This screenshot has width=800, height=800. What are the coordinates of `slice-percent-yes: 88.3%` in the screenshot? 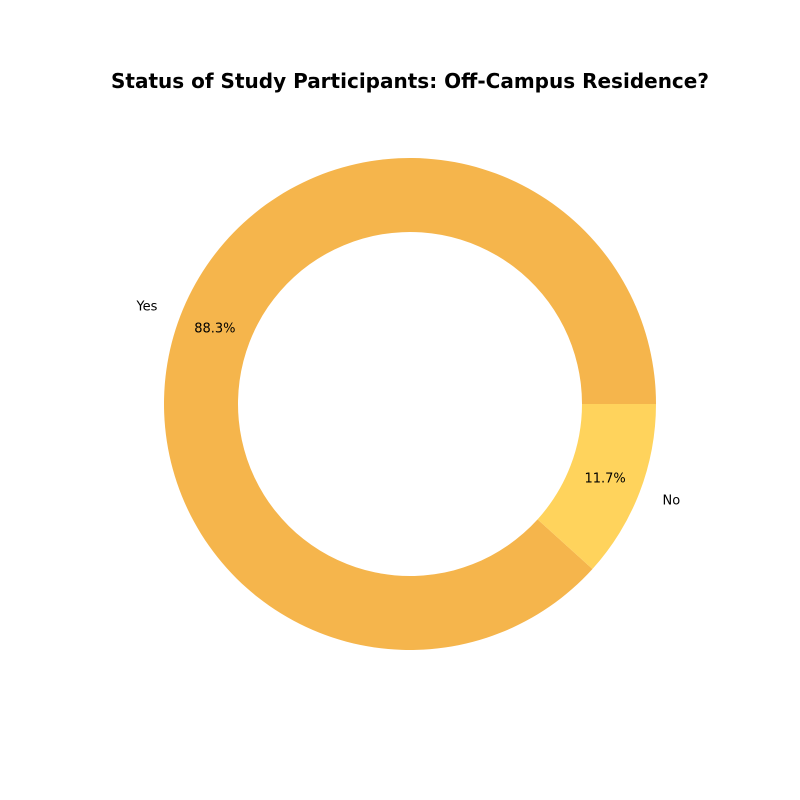 It's located at (214, 328).